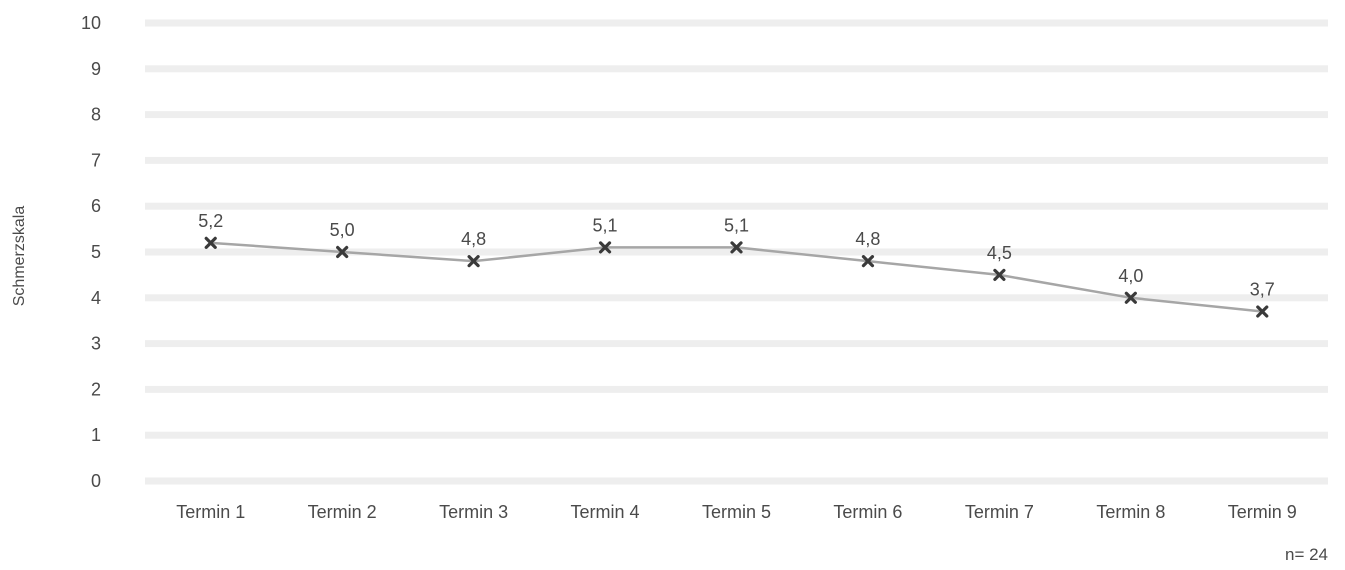 This screenshot has width=1345, height=570. I want to click on x-tick-label-8: Termin 8, so click(1130, 512).